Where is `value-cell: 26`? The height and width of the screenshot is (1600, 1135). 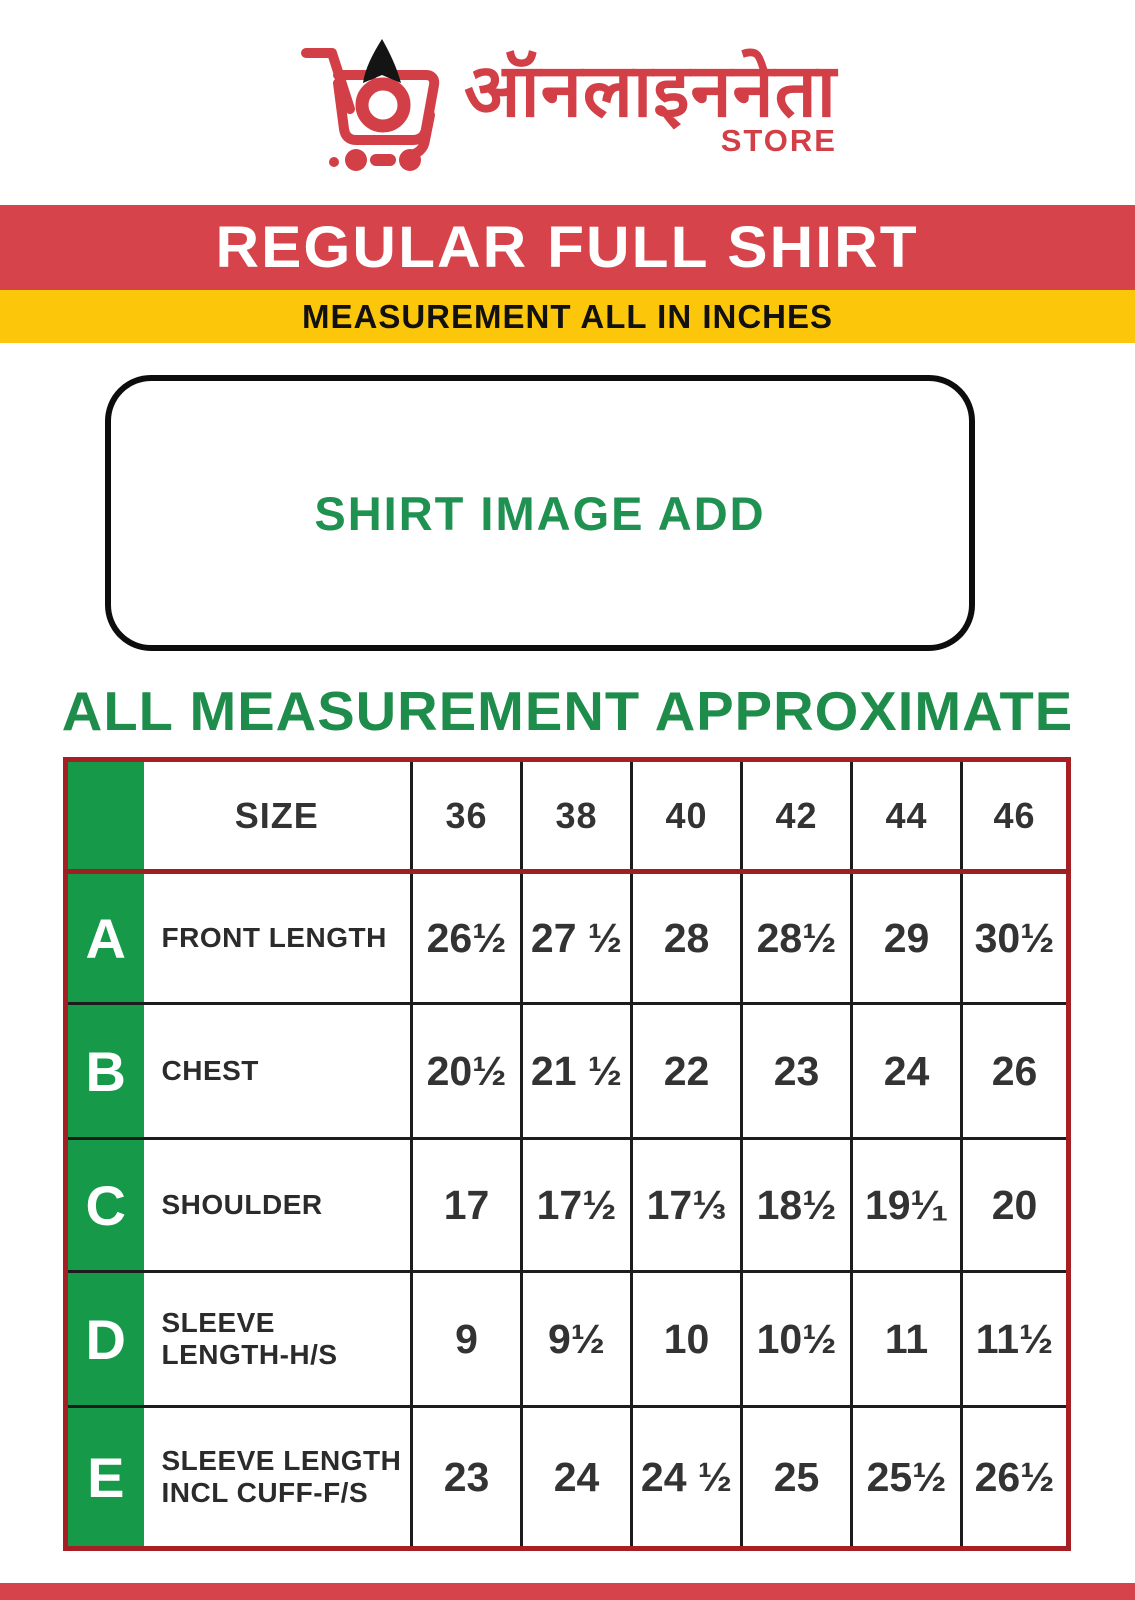
value-cell: 26 is located at coordinates (1014, 1070).